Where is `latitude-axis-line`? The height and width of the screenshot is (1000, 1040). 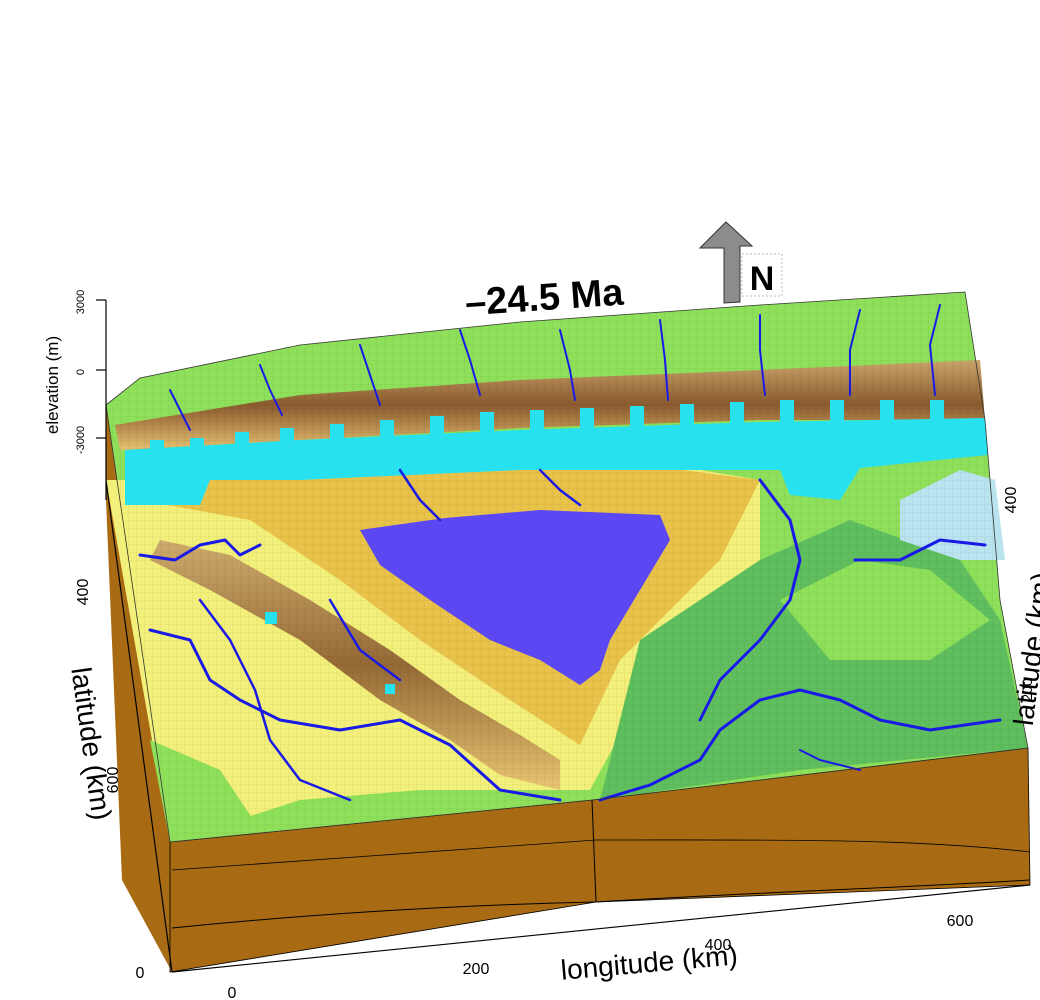 latitude-axis-line is located at coordinates (139, 726).